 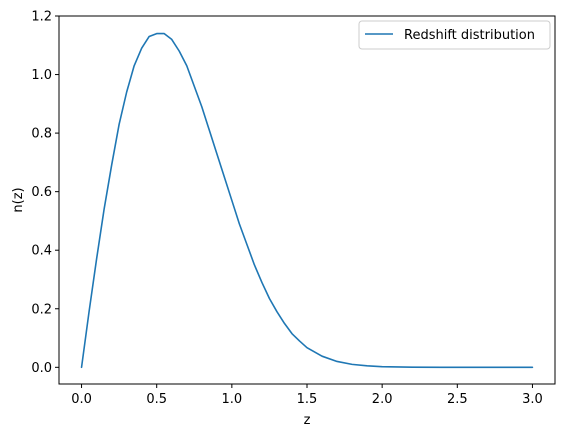 I want to click on x-tick-label: 2.5, so click(x=457, y=399).